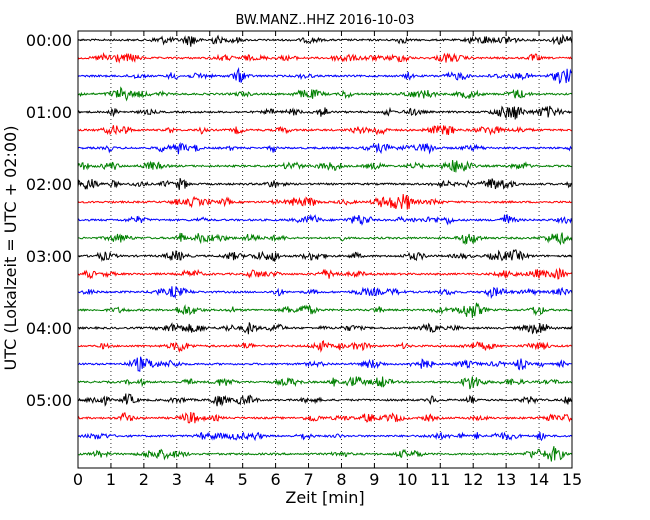  Describe the element at coordinates (308, 479) in the screenshot. I see `x-tick-label: 7` at that location.